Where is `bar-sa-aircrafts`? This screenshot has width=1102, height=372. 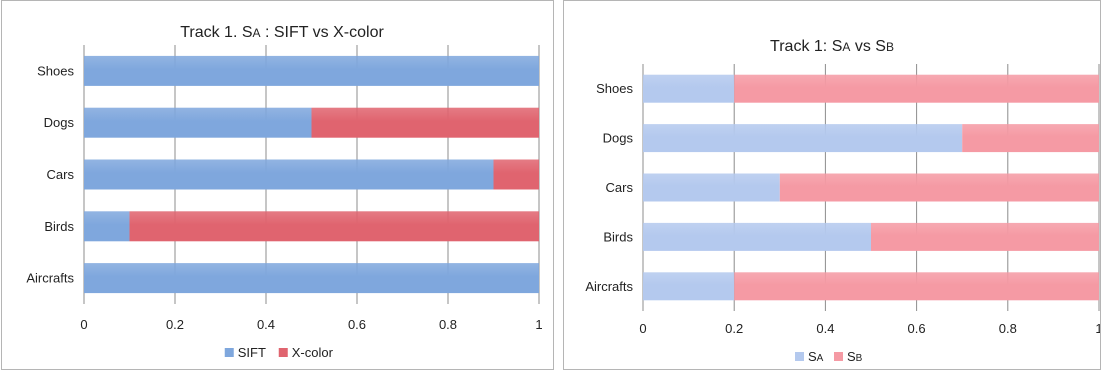
bar-sa-aircrafts is located at coordinates (689, 286).